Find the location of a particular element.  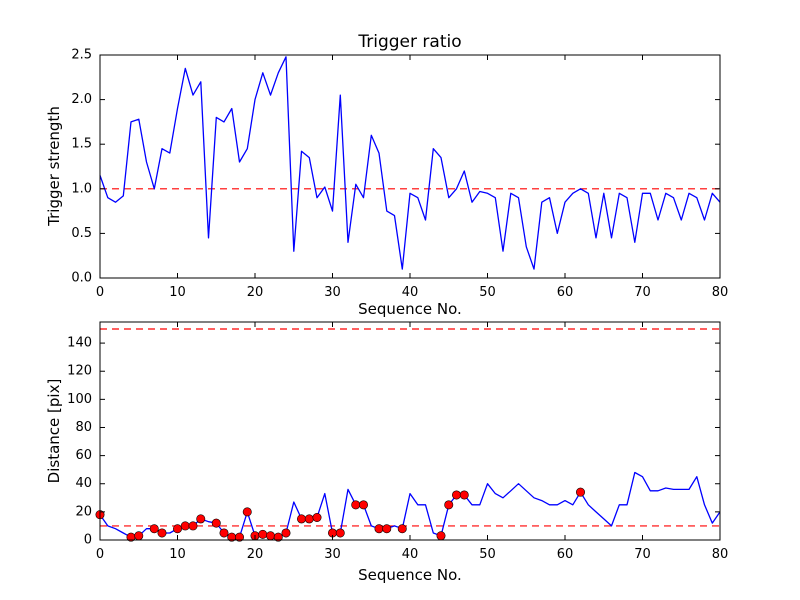

svg-text: 2.0 is located at coordinates (81, 99).